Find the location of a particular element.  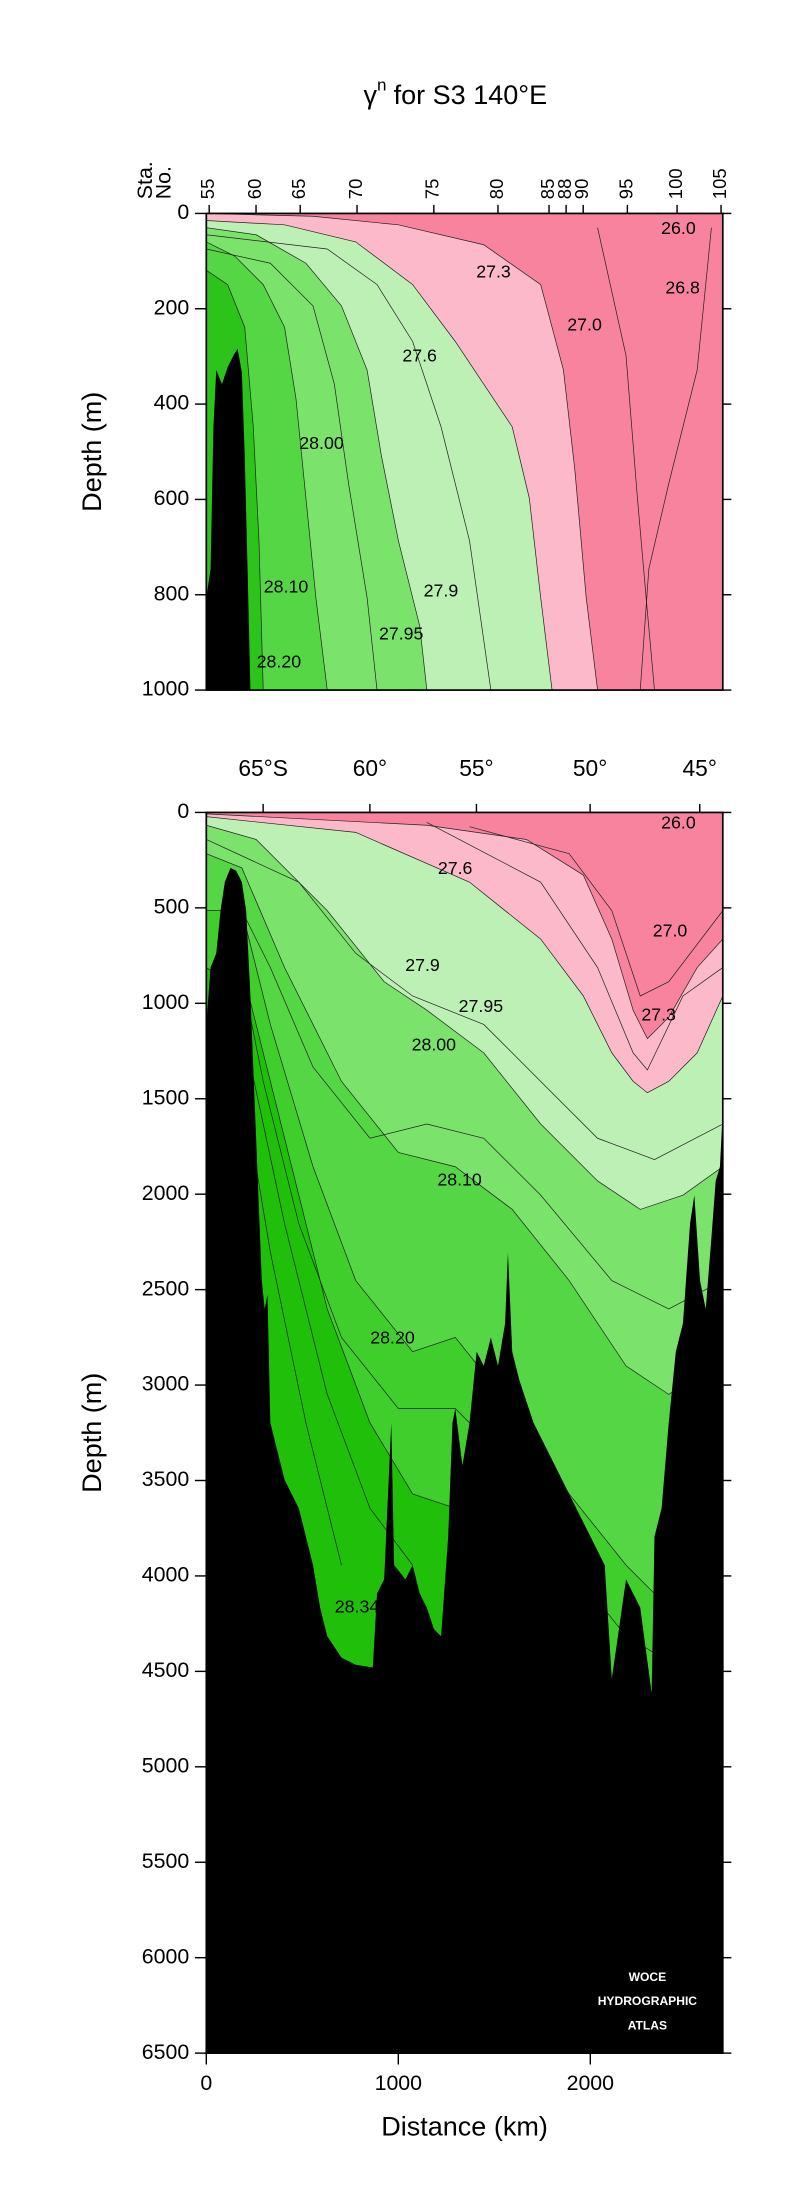

chart-title: γn for S3 140°E is located at coordinates (455, 92).